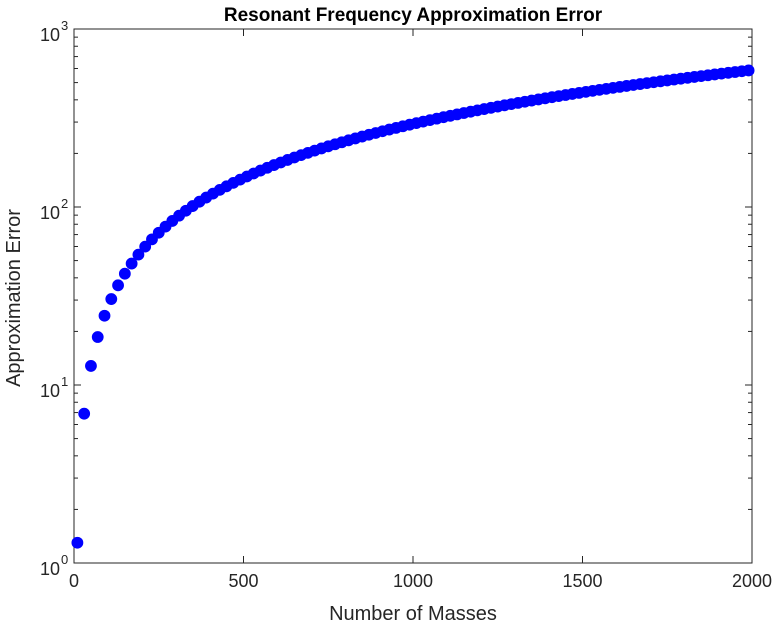 The width and height of the screenshot is (776, 626). What do you see at coordinates (64, 381) in the screenshot?
I see `y-tick-exponent: 1` at bounding box center [64, 381].